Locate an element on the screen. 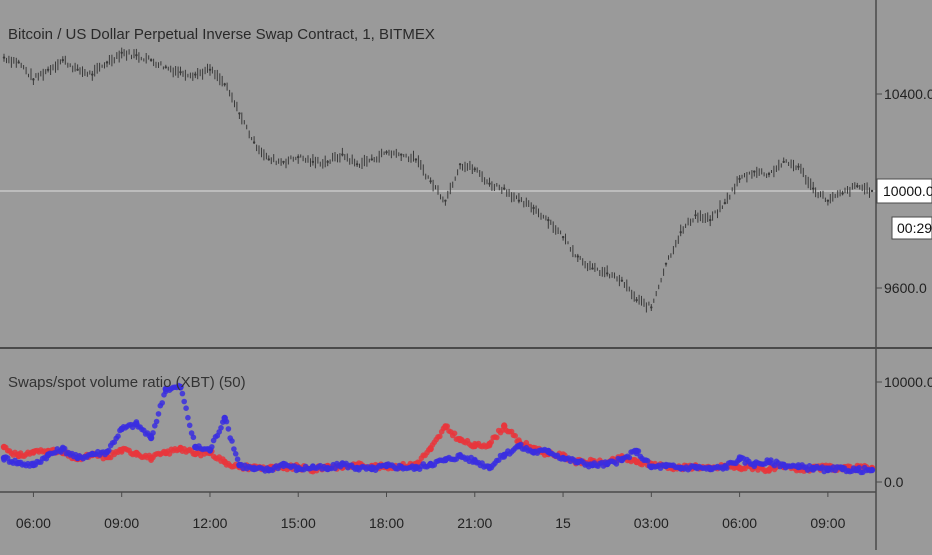  last-price-box is located at coordinates (904, 191).